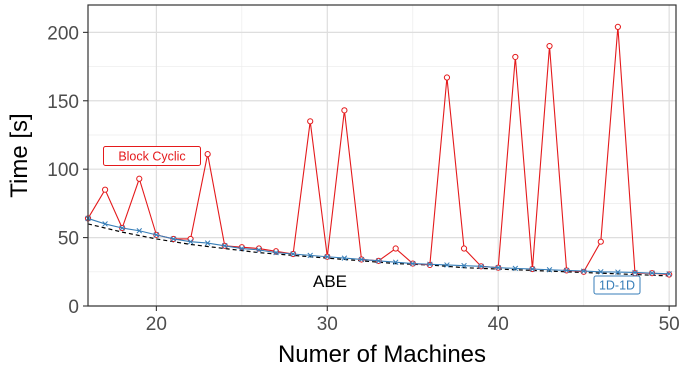  Describe the element at coordinates (669, 324) in the screenshot. I see `x-tick-label: 50` at that location.